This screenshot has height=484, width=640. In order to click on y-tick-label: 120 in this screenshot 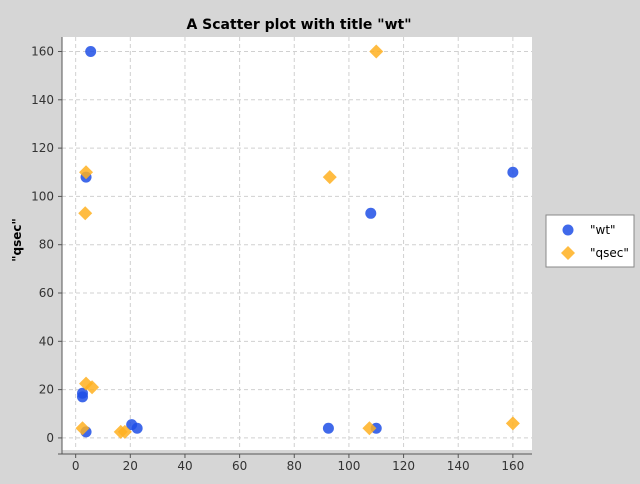, I will do `click(42, 148)`.